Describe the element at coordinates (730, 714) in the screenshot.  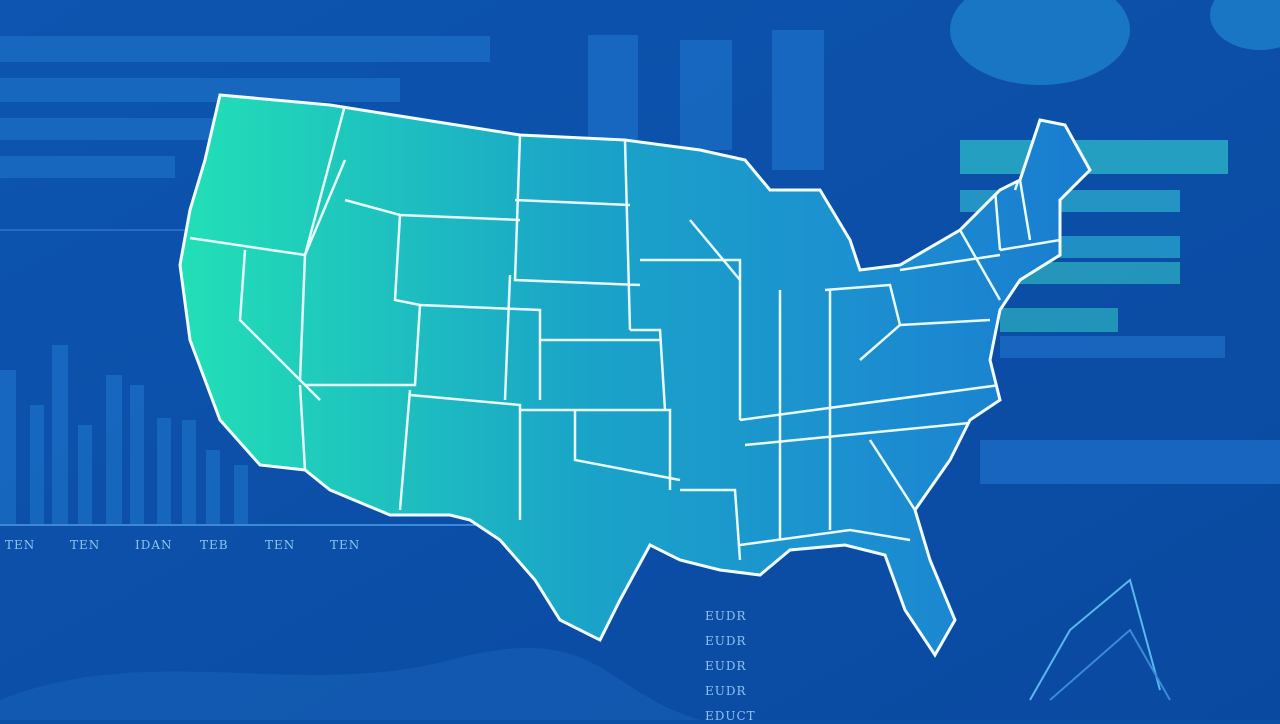
I see `axis-label: EDUCT` at that location.